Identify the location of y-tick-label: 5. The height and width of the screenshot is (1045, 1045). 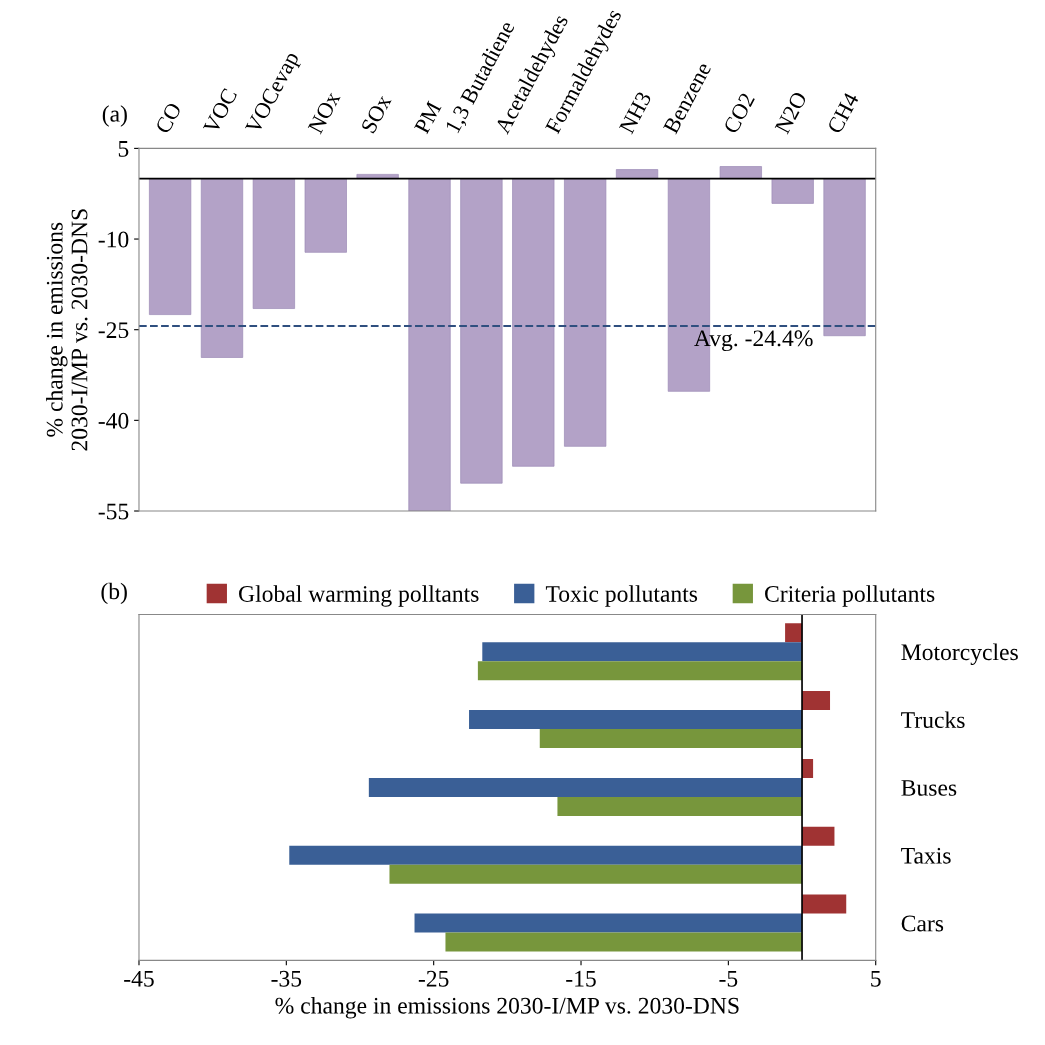
(123, 149).